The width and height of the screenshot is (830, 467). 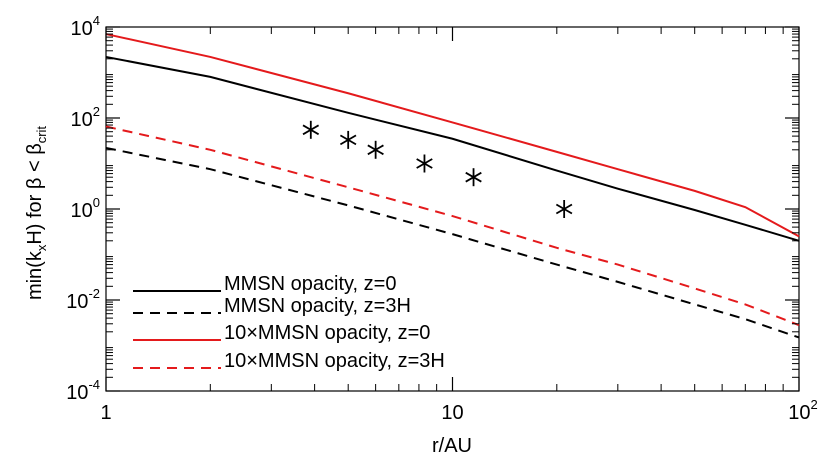 I want to click on y-axis-title: min(kxH) for β < βcrit, so click(x=36, y=213).